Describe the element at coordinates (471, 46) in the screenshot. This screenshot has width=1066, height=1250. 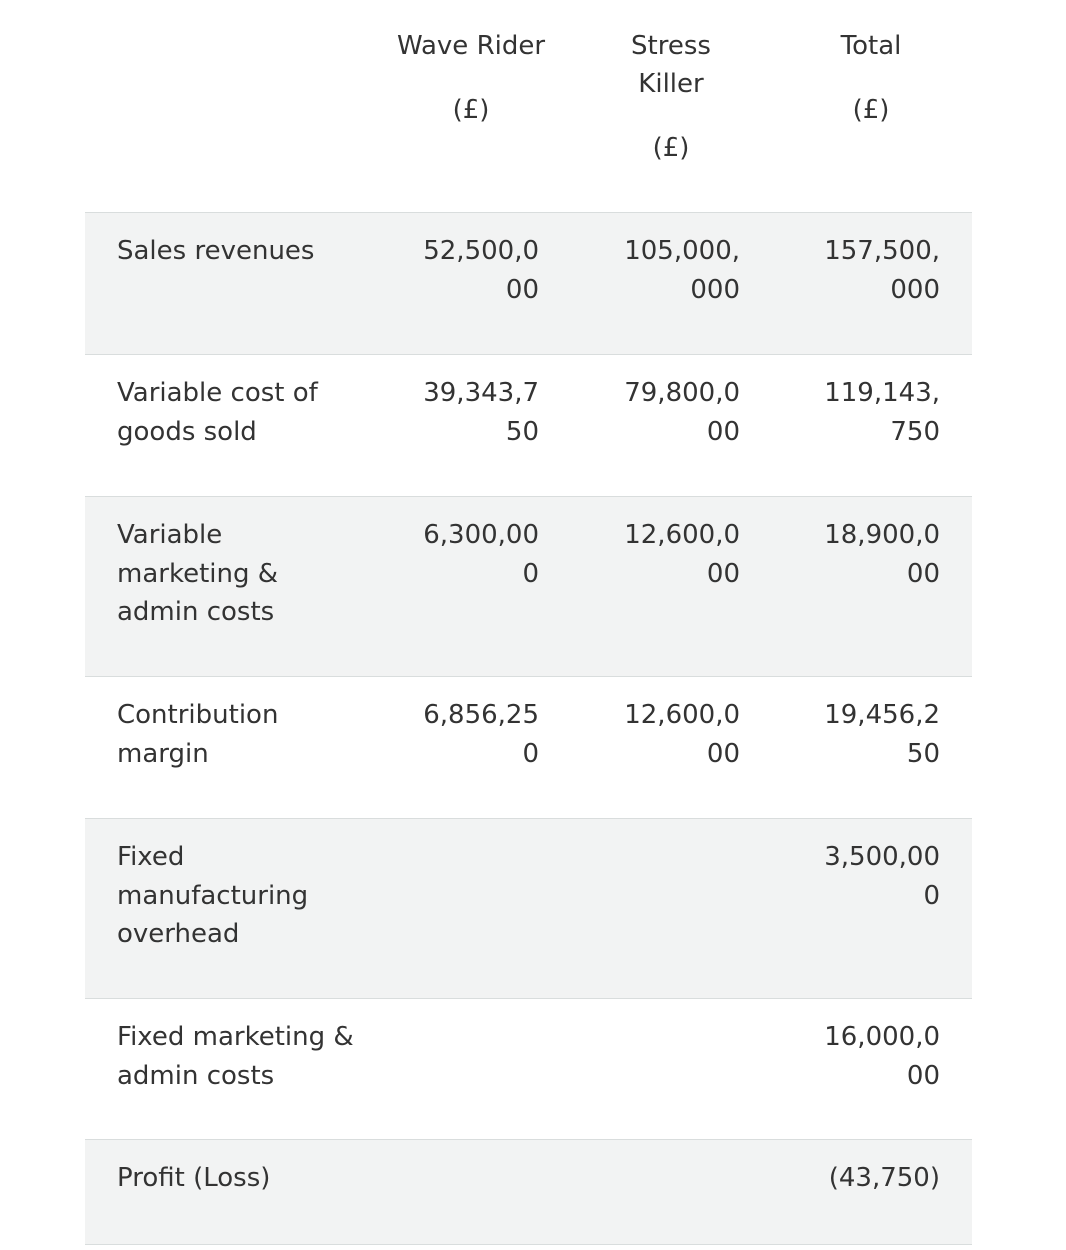
I see `column-header-label: Wave Rider` at that location.